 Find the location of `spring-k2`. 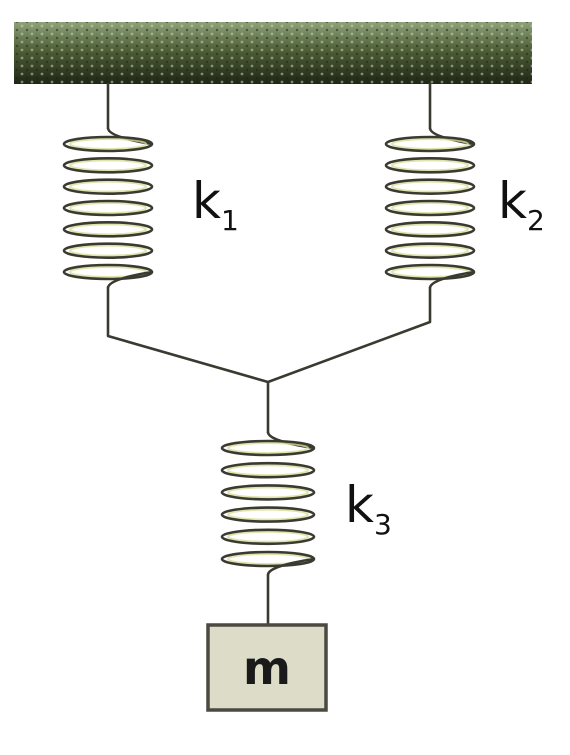

spring-k2 is located at coordinates (430, 208).